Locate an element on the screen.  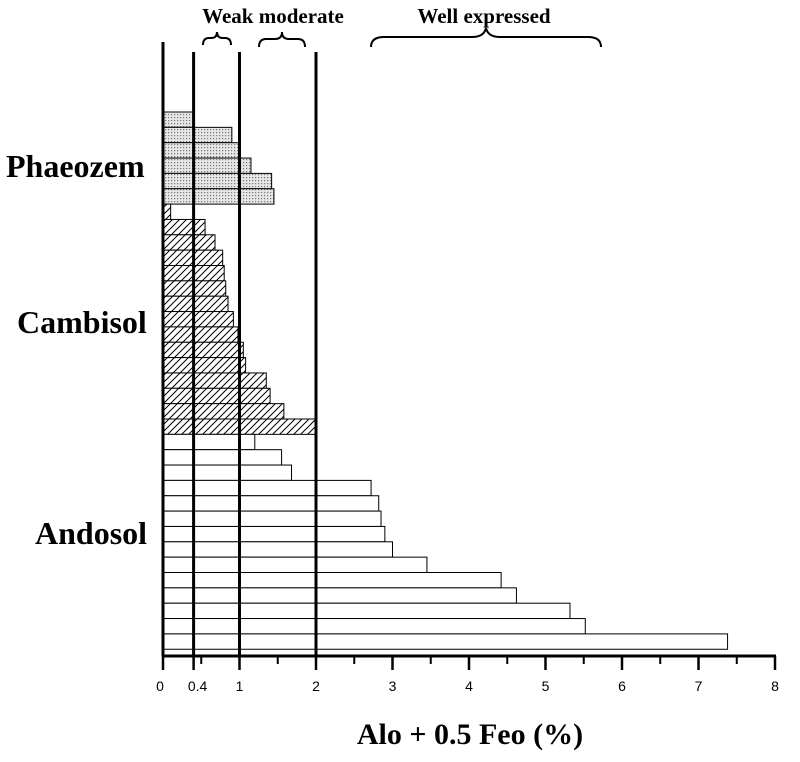
x-tick-label-4: 4 is located at coordinates (469, 686).